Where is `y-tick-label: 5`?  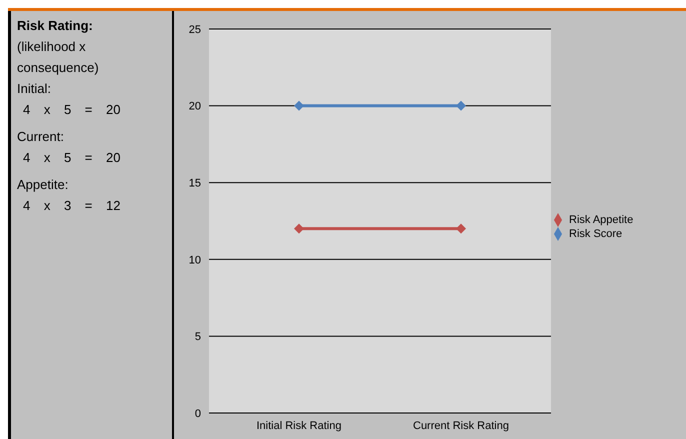
y-tick-label: 5 is located at coordinates (197, 337).